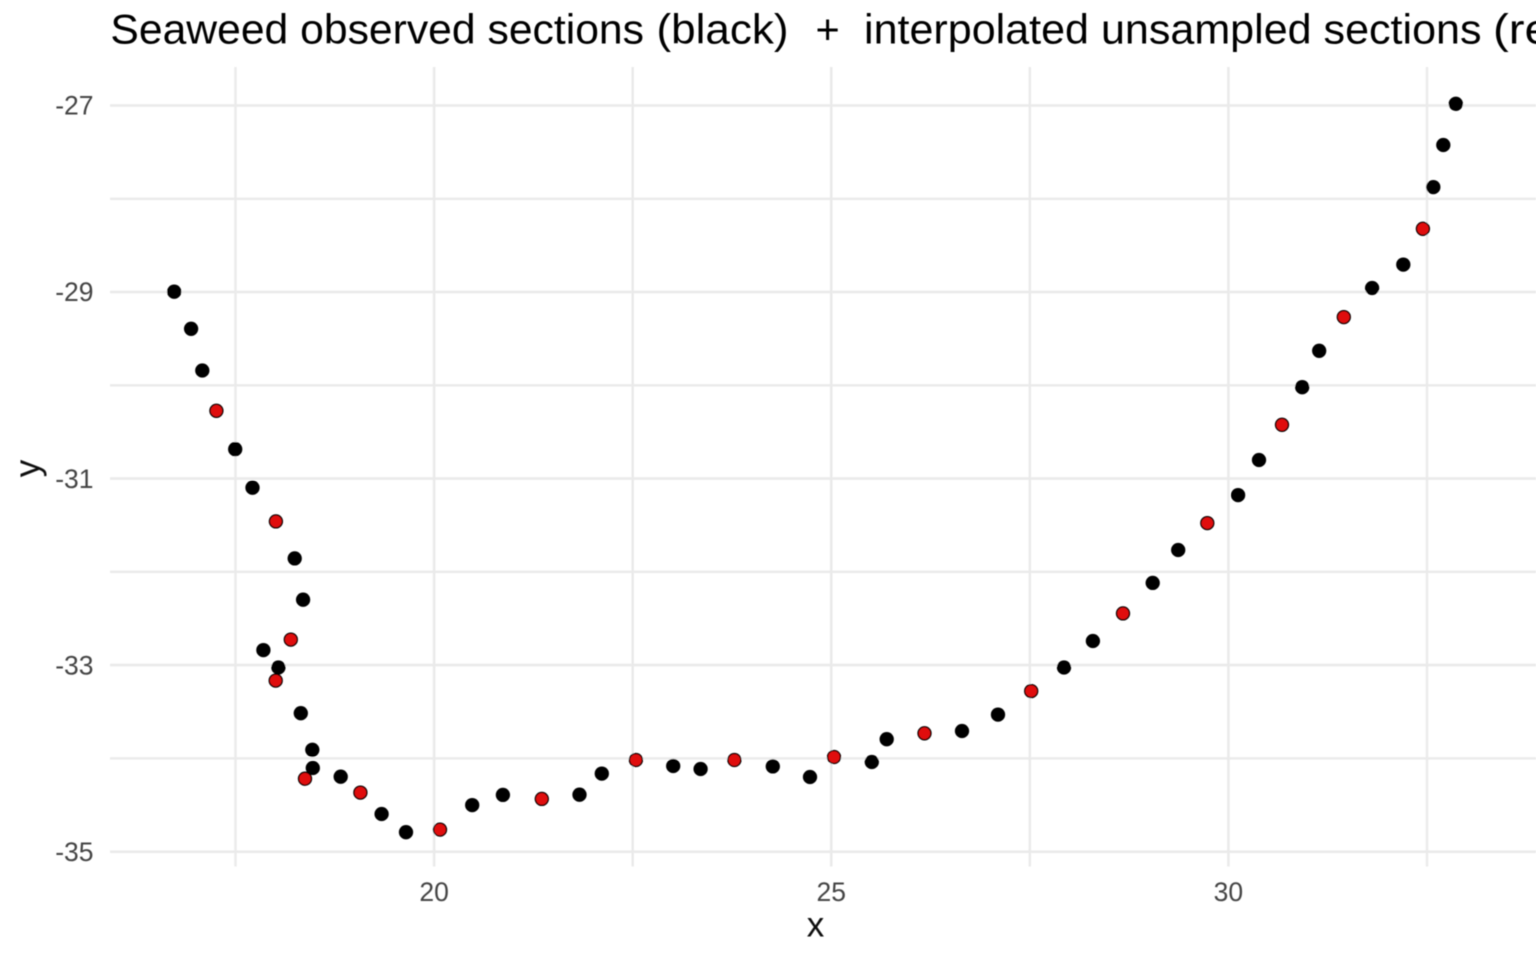  What do you see at coordinates (723, 29) in the screenshot?
I see `svg-text: (black)` at bounding box center [723, 29].